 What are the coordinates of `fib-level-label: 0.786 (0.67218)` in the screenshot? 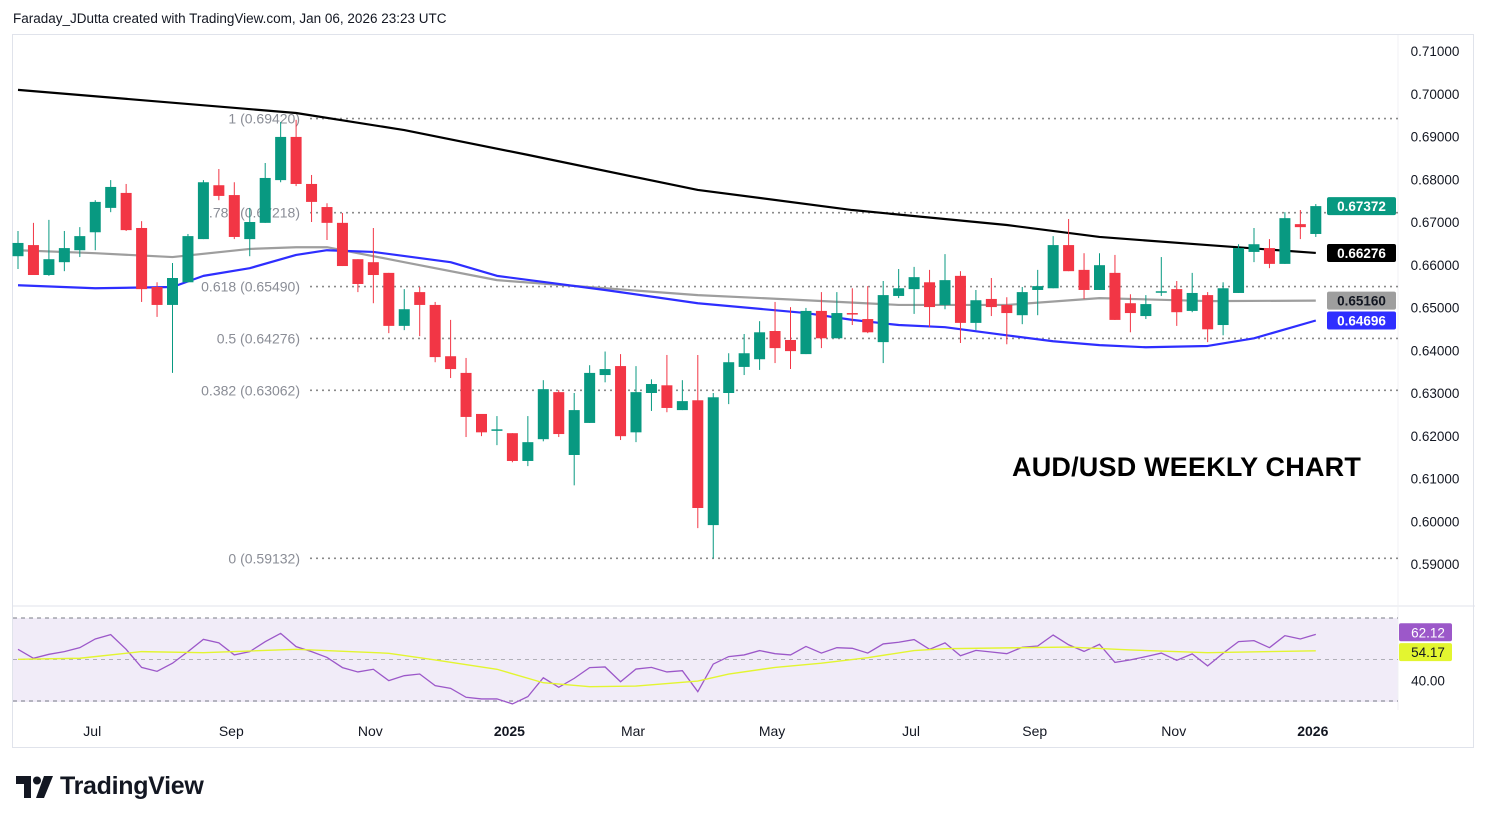 It's located at (250, 213).